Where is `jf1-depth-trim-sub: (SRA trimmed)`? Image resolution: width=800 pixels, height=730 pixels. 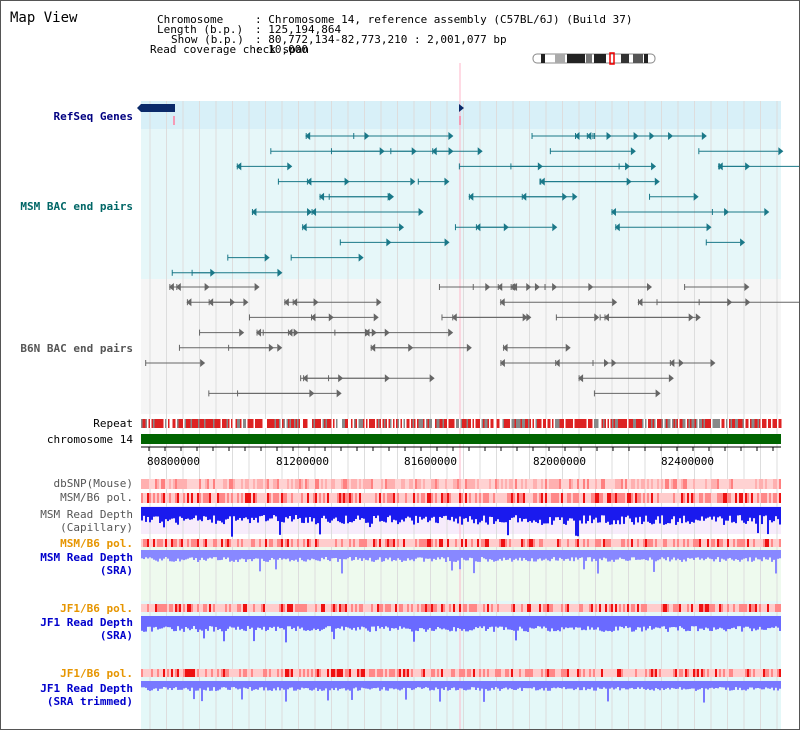 jf1-depth-trim-sub: (SRA trimmed) is located at coordinates (89, 701).